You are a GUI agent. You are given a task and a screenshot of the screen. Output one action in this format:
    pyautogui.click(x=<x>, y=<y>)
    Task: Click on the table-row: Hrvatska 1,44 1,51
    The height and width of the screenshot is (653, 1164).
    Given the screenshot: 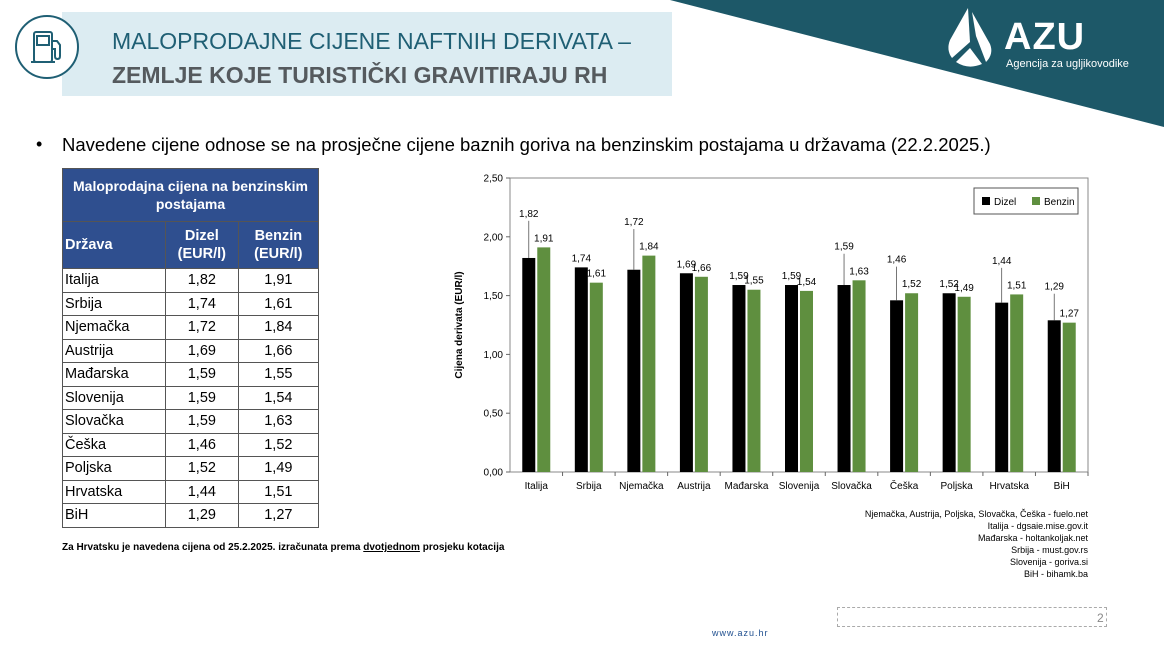 What is the action you would take?
    pyautogui.click(x=191, y=491)
    